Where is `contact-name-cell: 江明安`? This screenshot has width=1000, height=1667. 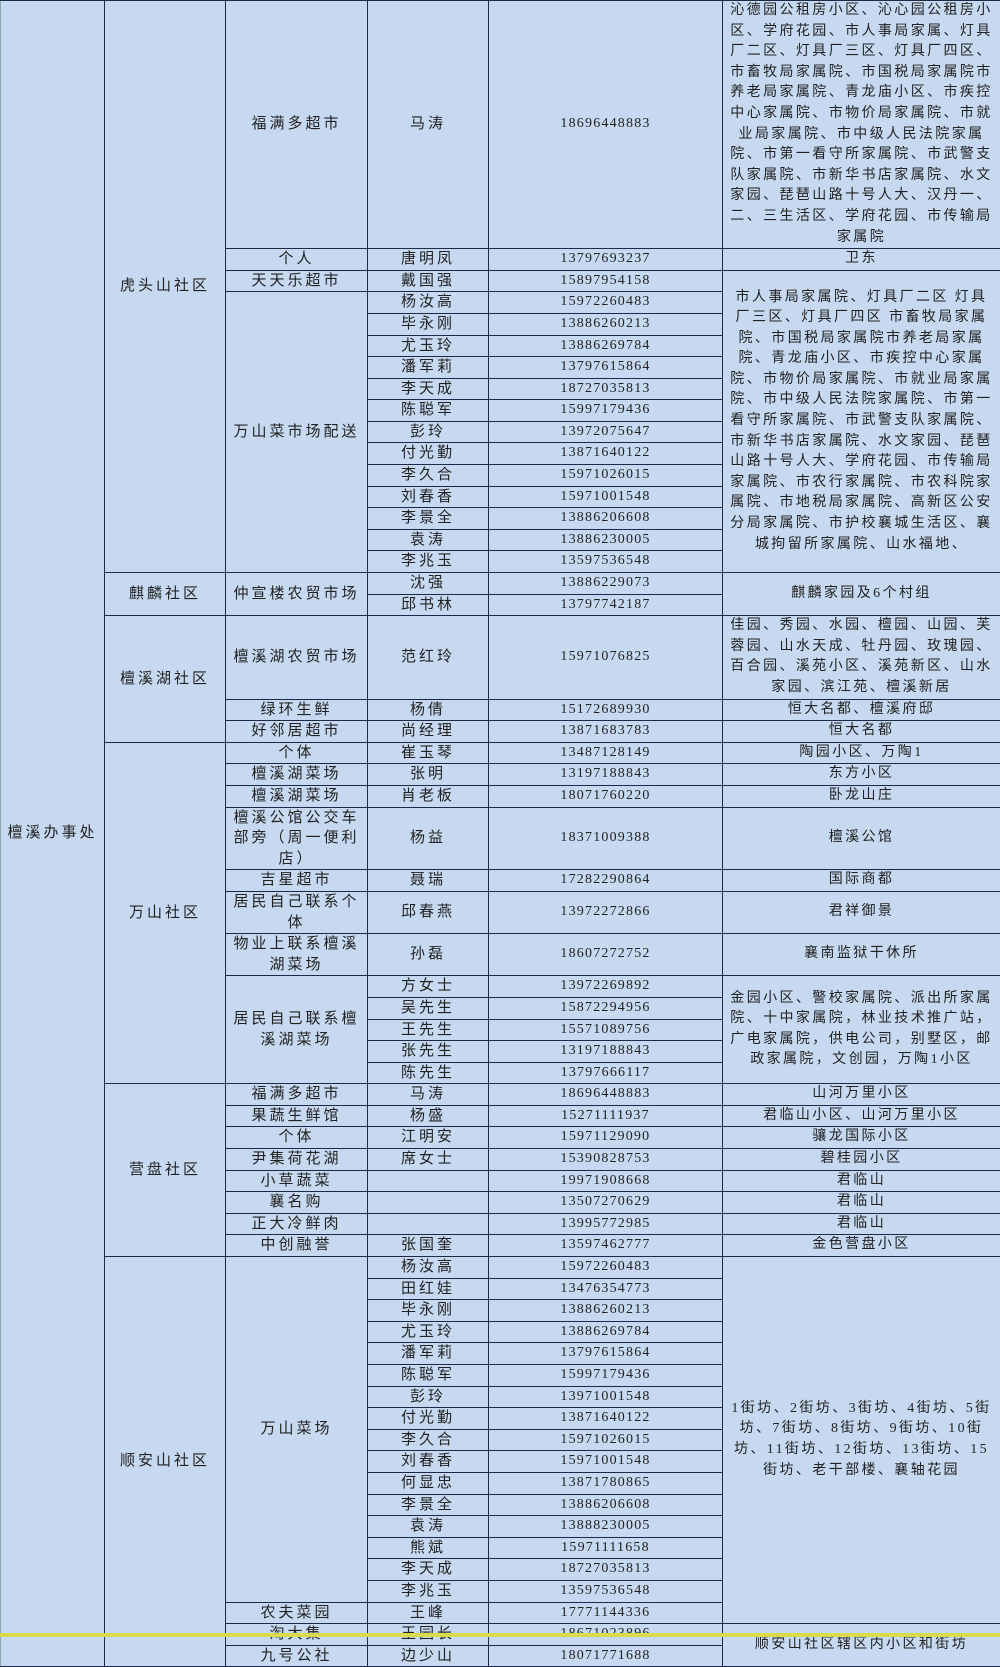
contact-name-cell: 江明安 is located at coordinates (428, 1138).